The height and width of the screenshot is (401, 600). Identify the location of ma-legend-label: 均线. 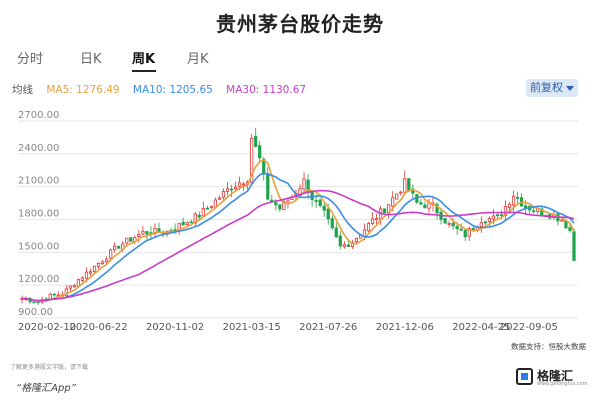
(22, 90).